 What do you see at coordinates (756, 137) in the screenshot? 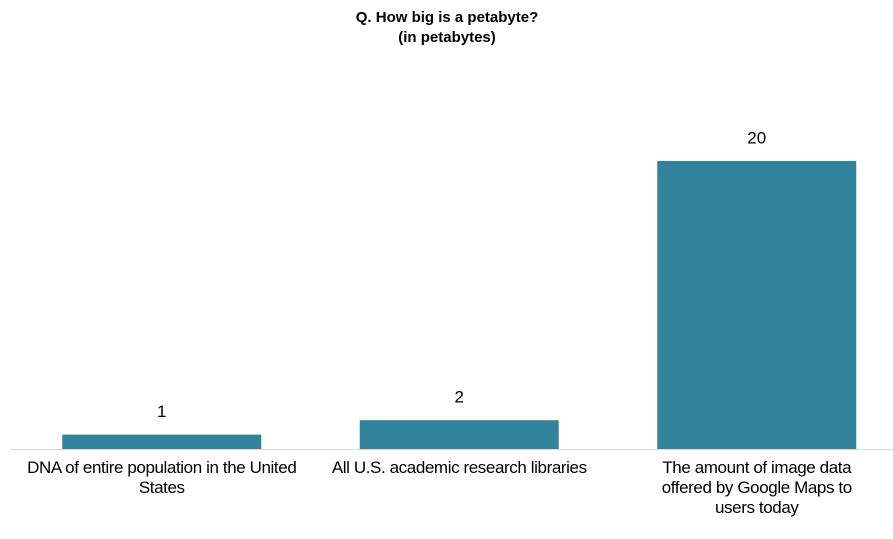
I see `value-label: 20` at bounding box center [756, 137].